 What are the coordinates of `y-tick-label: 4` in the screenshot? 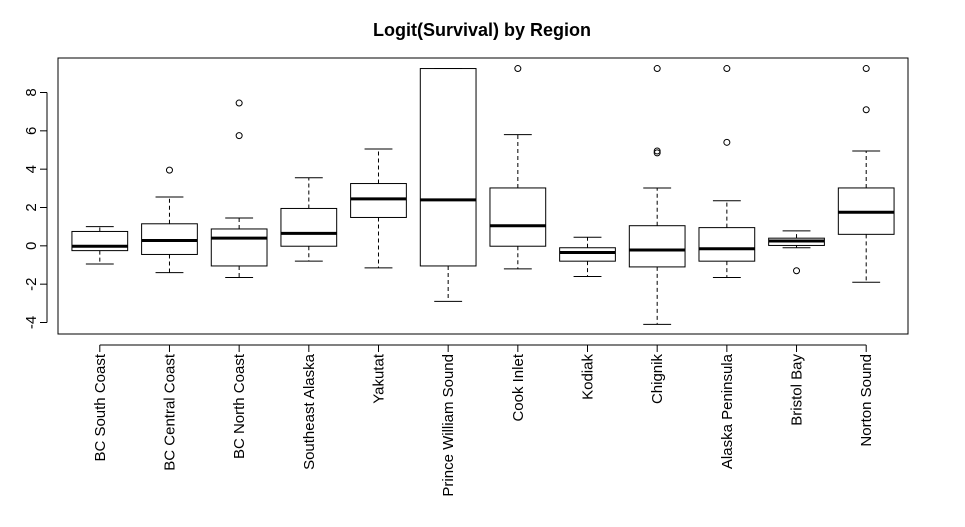 It's located at (31, 169).